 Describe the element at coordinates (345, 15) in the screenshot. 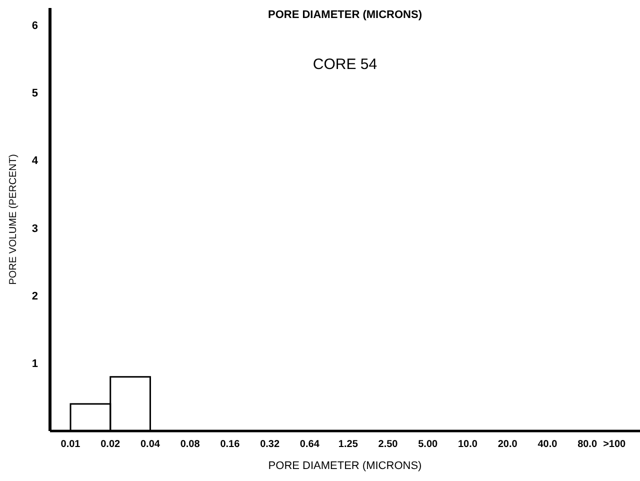

I see `chart-title: PORE DIAMETER (MICRONS)` at that location.